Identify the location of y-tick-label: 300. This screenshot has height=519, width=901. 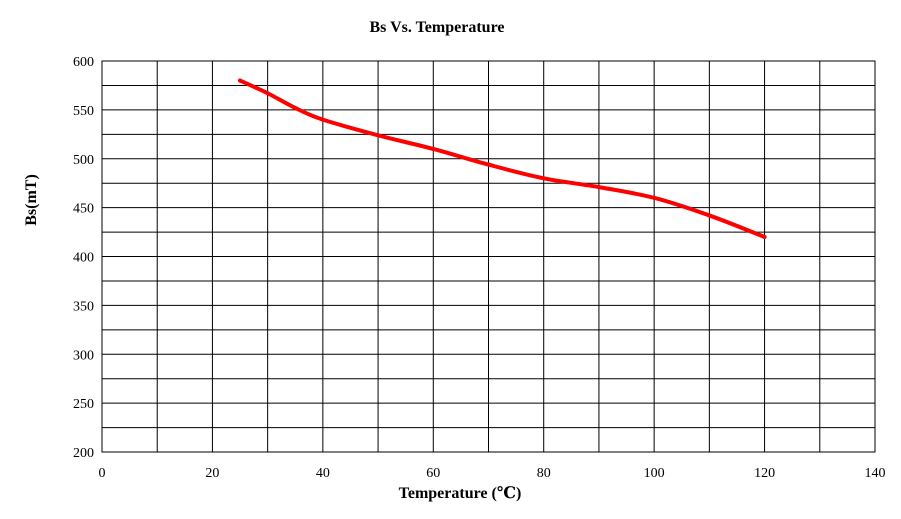
(83, 355).